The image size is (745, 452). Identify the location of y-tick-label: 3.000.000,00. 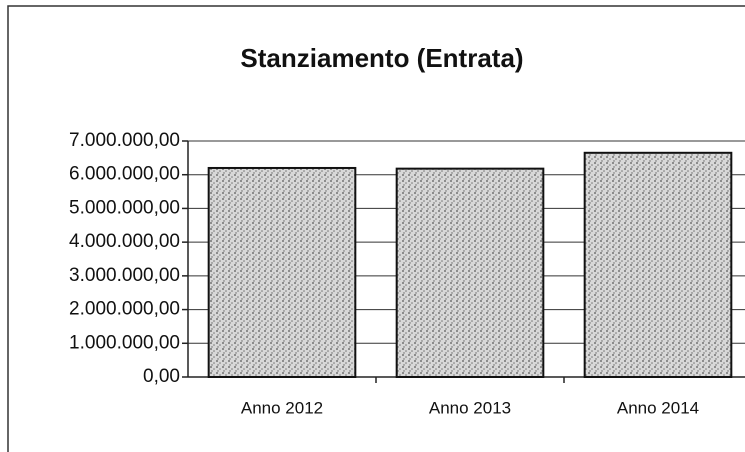
(124, 275).